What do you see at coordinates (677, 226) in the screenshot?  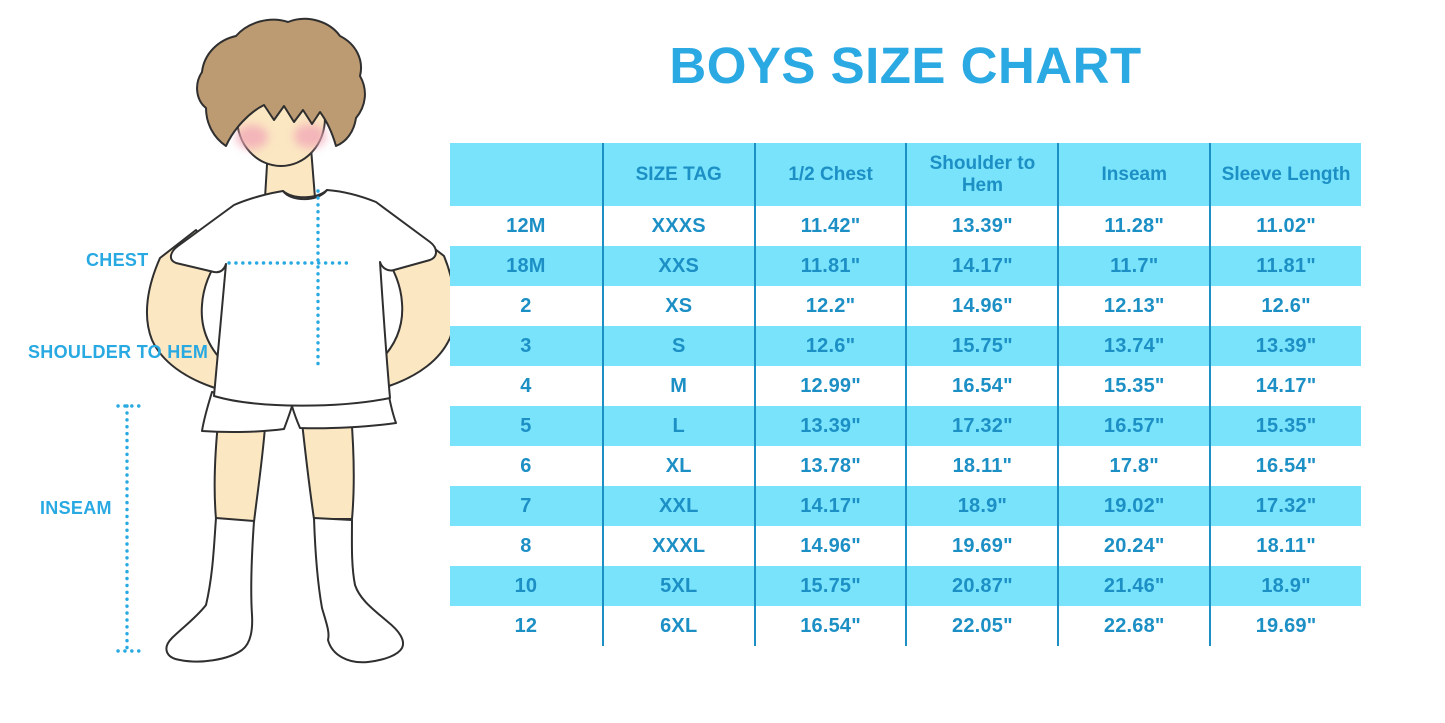 I see `value-cell: XXXS` at bounding box center [677, 226].